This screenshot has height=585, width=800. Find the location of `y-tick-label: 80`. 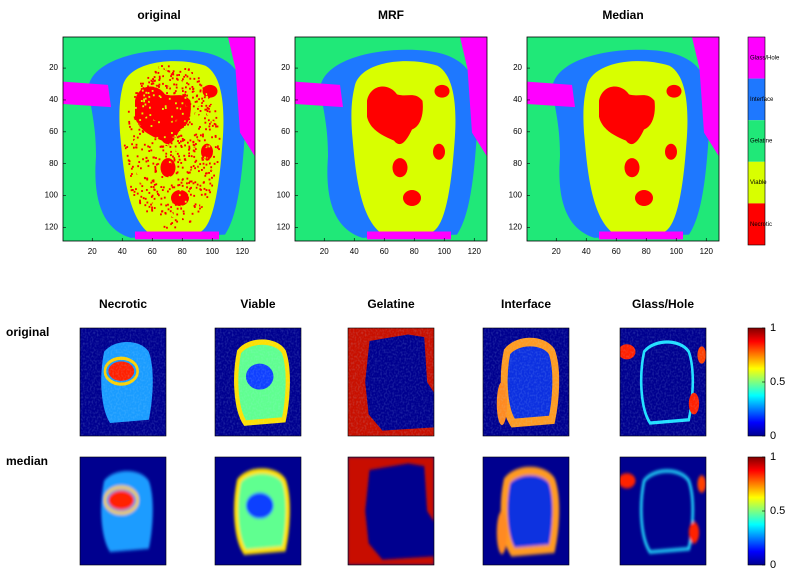

y-tick-label: 80 is located at coordinates (53, 163).